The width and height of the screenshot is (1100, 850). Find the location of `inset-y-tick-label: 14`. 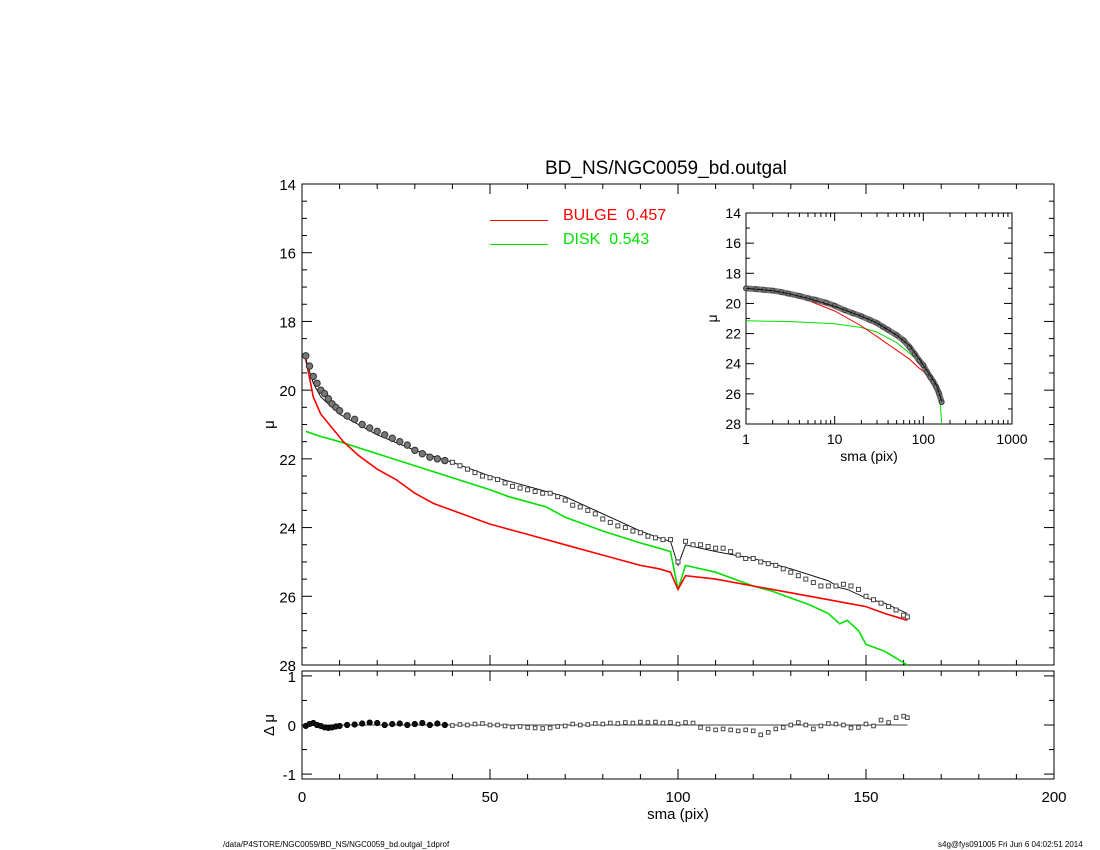

inset-y-tick-label: 14 is located at coordinates (733, 213).